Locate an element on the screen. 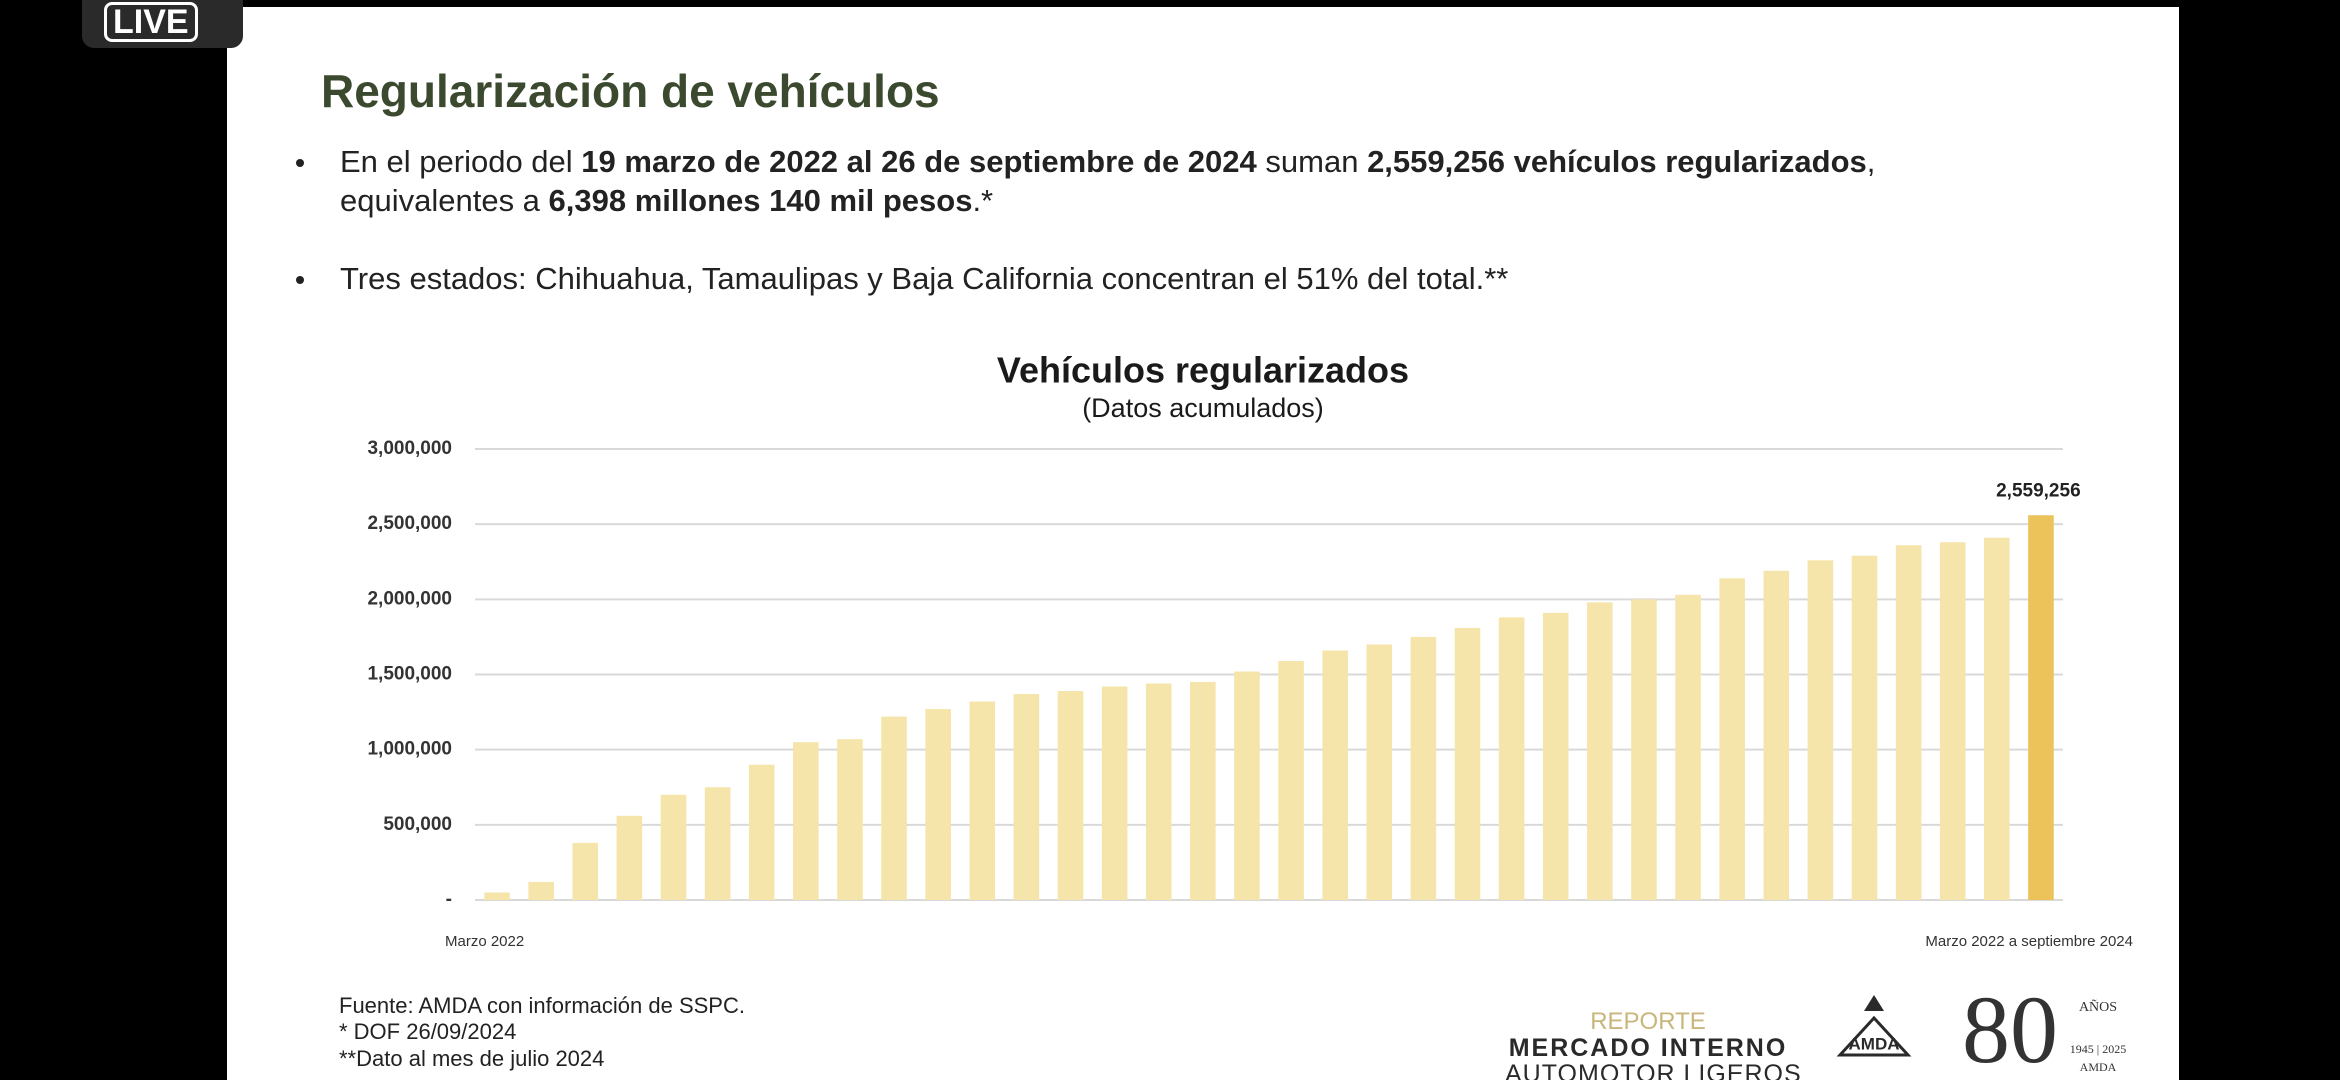 This screenshot has width=2340, height=1080. bullet-text: equivalentes a is located at coordinates (444, 200).